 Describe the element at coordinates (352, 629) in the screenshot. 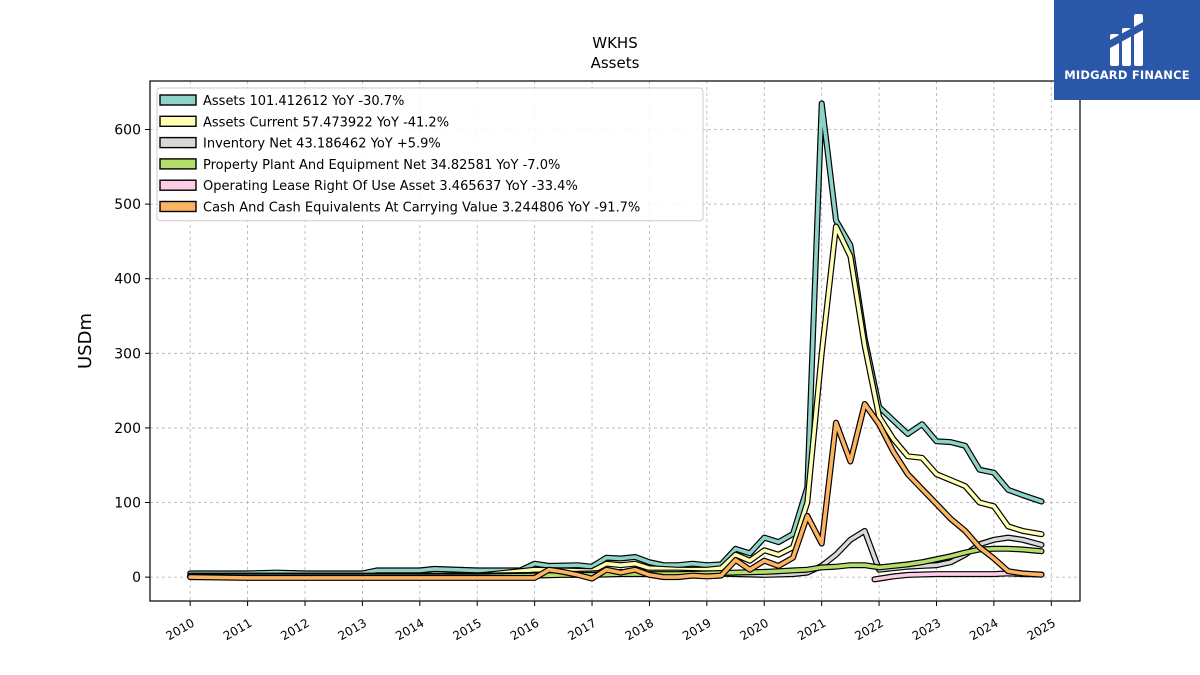

I see `x-tick-label: 2013` at that location.